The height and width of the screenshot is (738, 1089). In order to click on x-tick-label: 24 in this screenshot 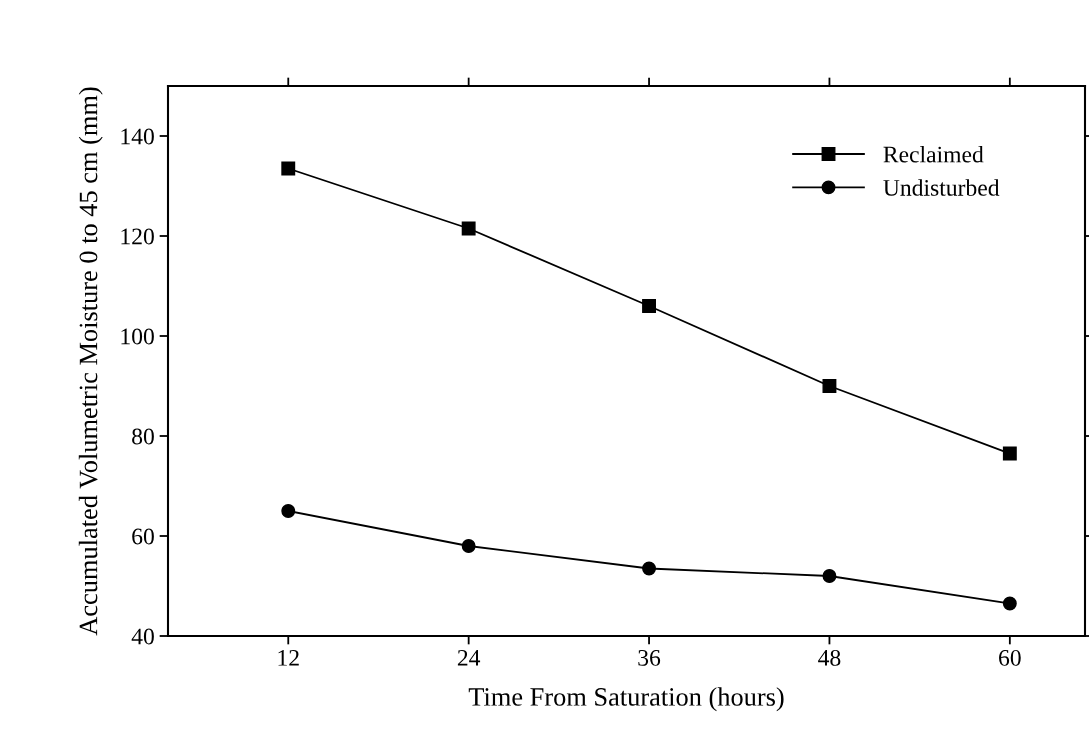, I will do `click(469, 657)`.